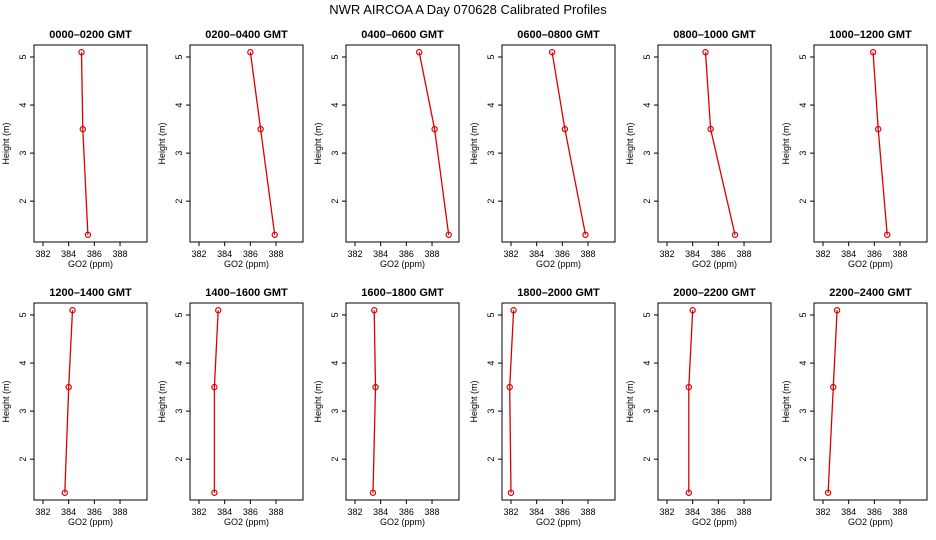 Image resolution: width=936 pixels, height=540 pixels. I want to click on panel-title: 1400–1600 GMT, so click(246, 293).